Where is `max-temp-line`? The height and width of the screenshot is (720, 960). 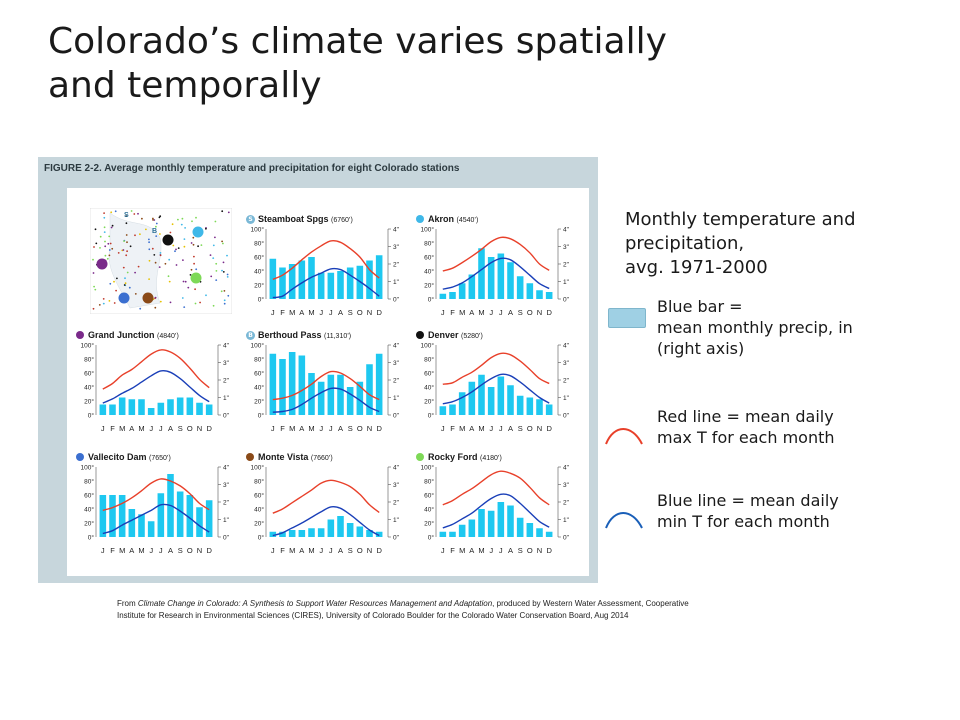
max-temp-line is located at coordinates (326, 385).